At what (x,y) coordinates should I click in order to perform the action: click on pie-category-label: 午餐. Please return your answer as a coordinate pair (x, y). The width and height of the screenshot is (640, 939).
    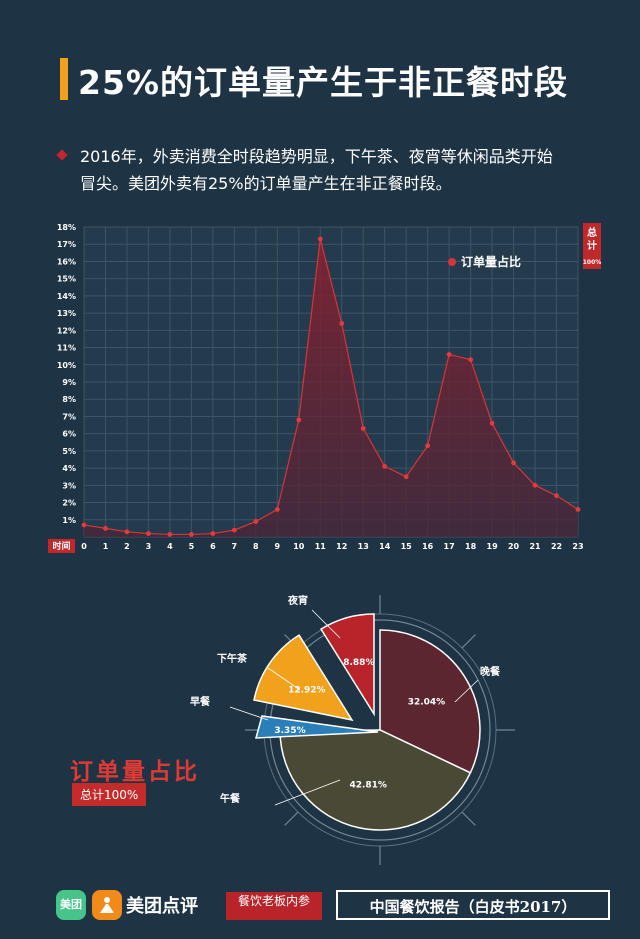
    Looking at the image, I should click on (230, 798).